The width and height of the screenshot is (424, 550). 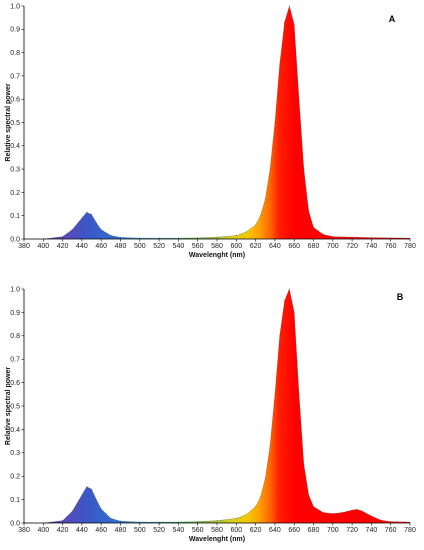 I want to click on x-tick-label: 400, so click(x=43, y=246).